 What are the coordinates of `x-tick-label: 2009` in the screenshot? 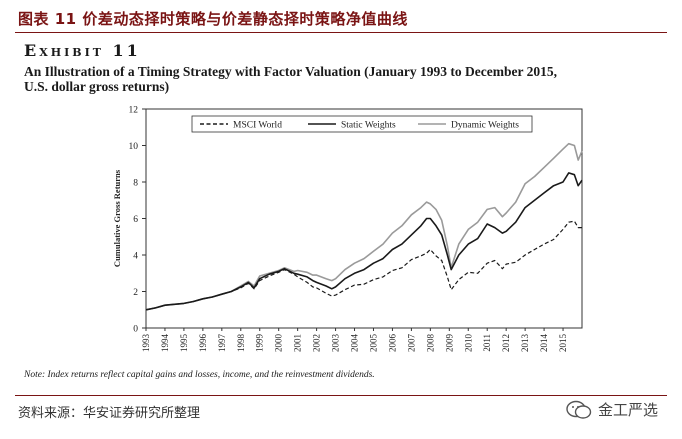 It's located at (449, 343).